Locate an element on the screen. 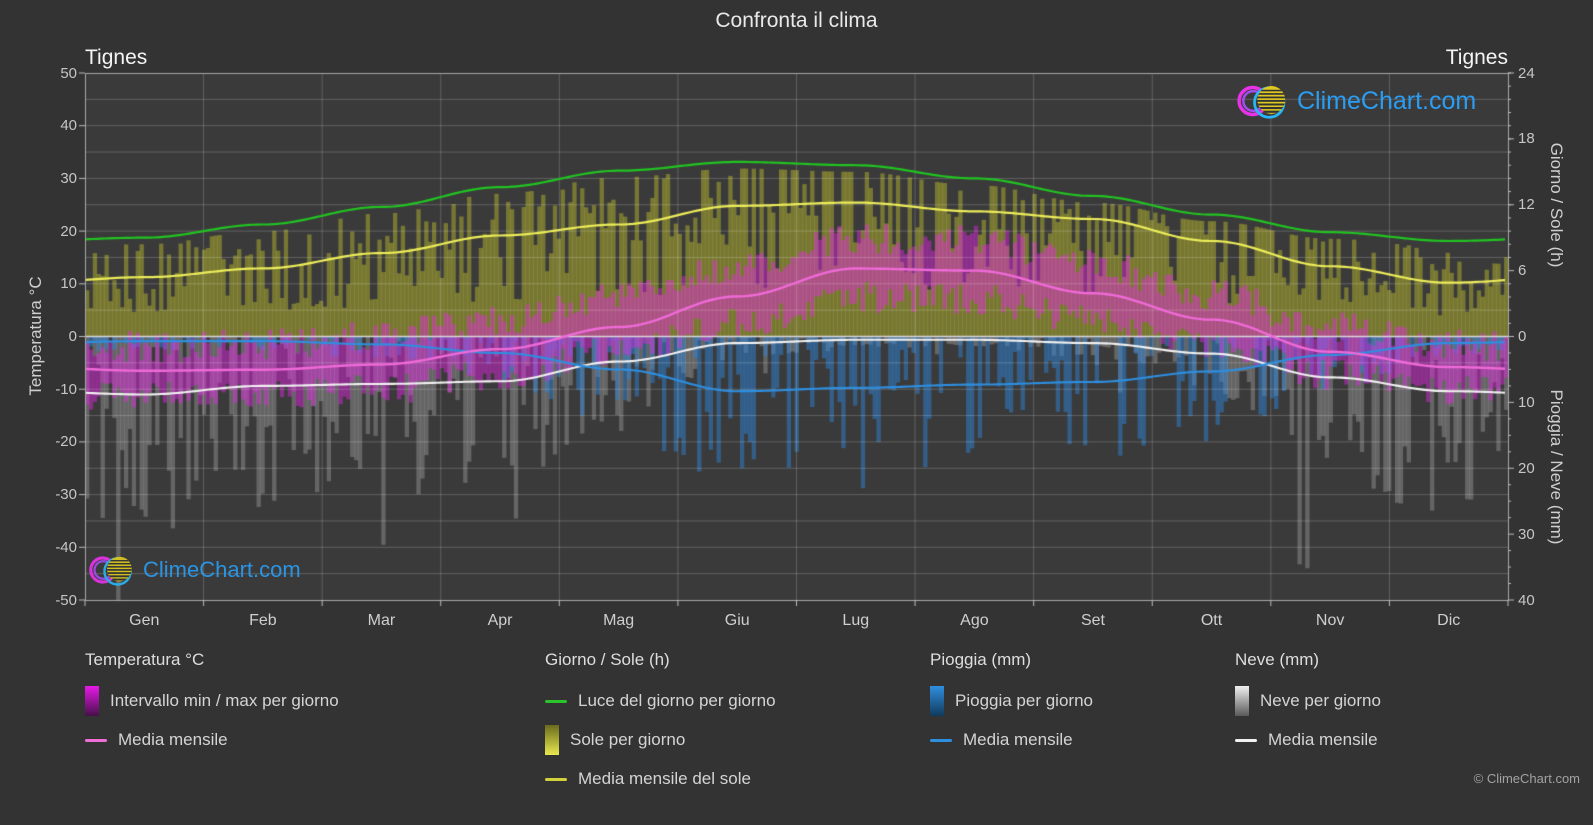  climechart-logo-top: ClimeChart.com is located at coordinates (1356, 101).